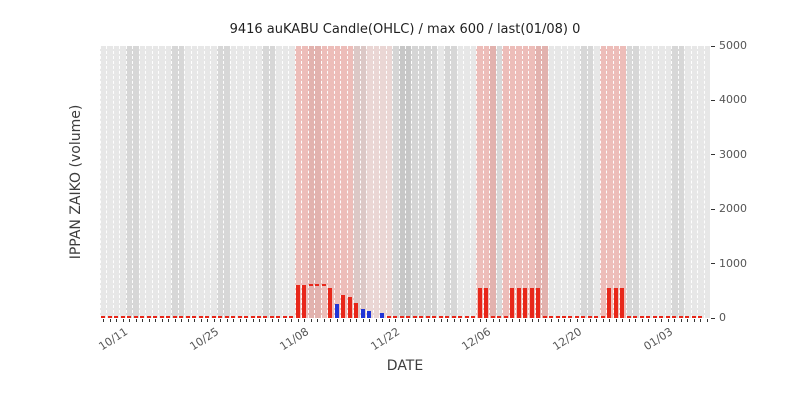 This screenshot has height=400, width=800. What do you see at coordinates (76, 182) in the screenshot?
I see `y-axis-label: IPPAN ZAIKO (volume)` at bounding box center [76, 182].